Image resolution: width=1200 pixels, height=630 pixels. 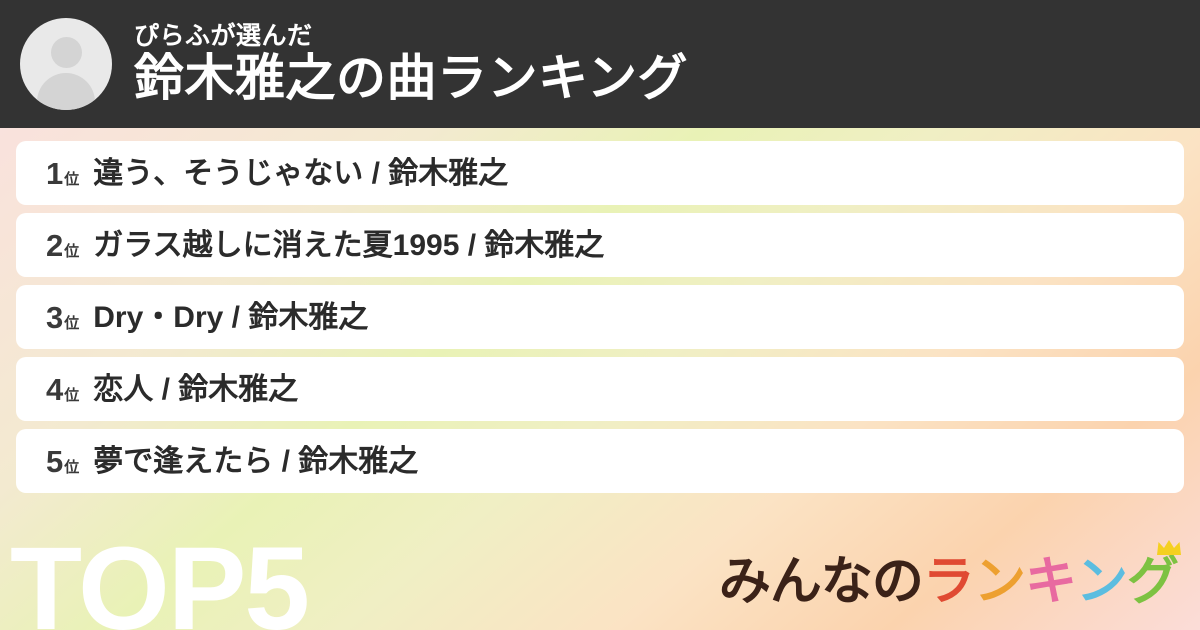 What do you see at coordinates (160, 576) in the screenshot?
I see `top5-badge: TOP5` at bounding box center [160, 576].